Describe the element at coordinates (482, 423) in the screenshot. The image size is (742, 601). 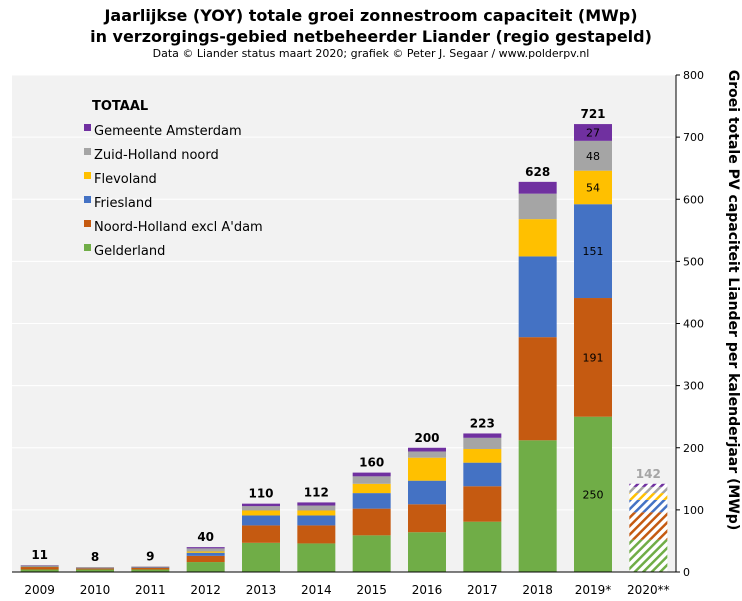
I see `bar-total-label: 223` at that location.